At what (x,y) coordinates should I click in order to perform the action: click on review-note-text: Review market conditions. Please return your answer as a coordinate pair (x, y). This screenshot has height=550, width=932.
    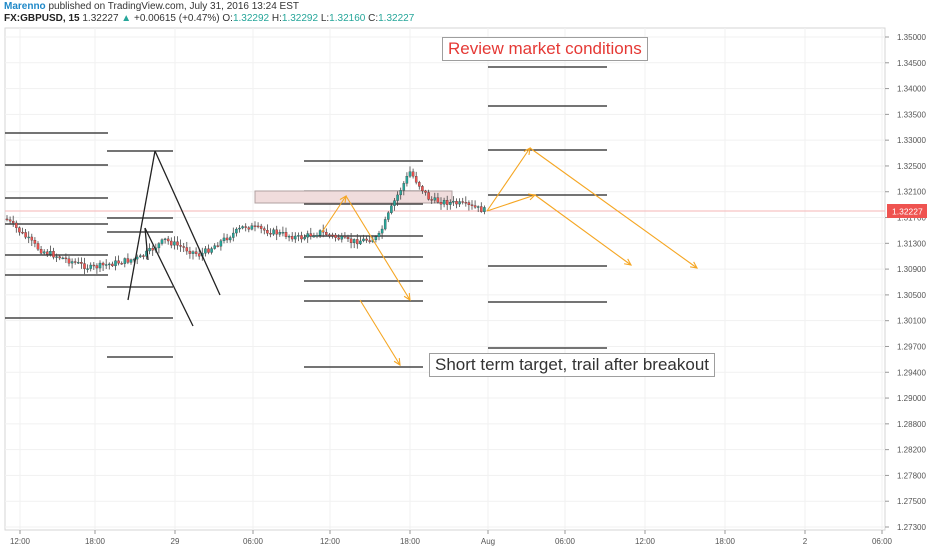
    Looking at the image, I should click on (545, 48).